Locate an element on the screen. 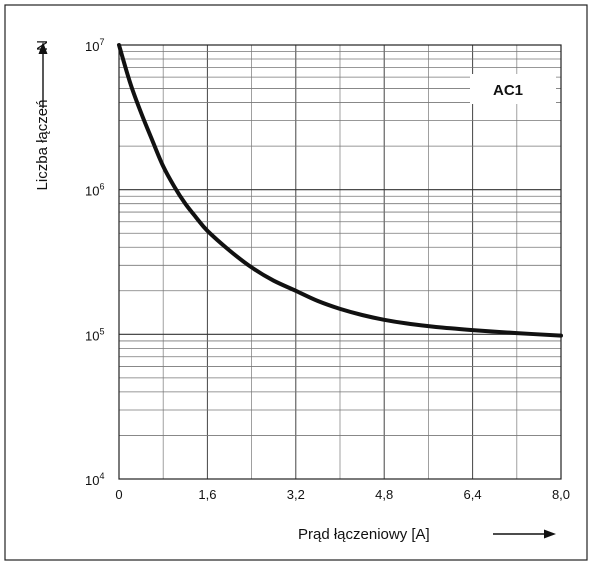  annotation-label: AC1 is located at coordinates (508, 90).